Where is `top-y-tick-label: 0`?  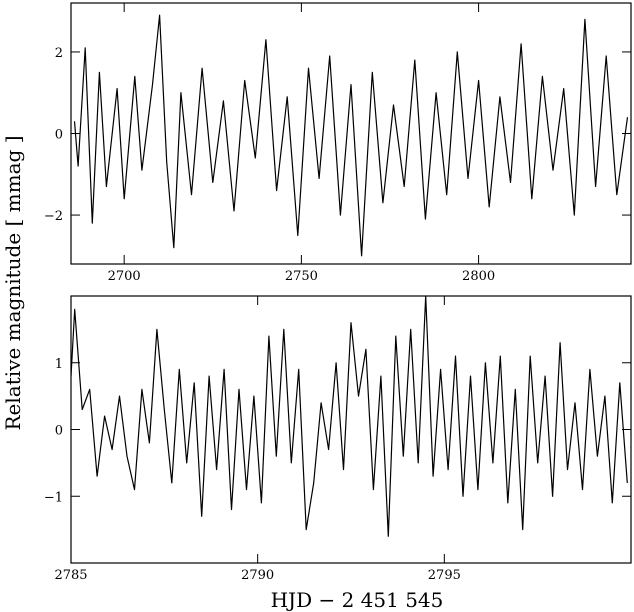
top-y-tick-label: 0 is located at coordinates (59, 135).